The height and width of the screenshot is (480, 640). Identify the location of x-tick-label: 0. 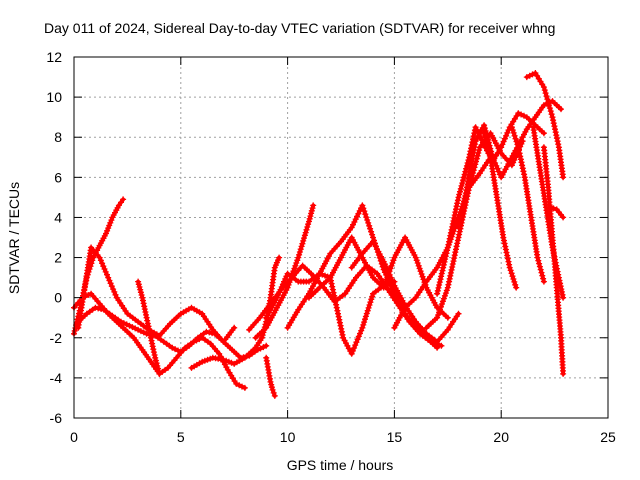
(74, 437).